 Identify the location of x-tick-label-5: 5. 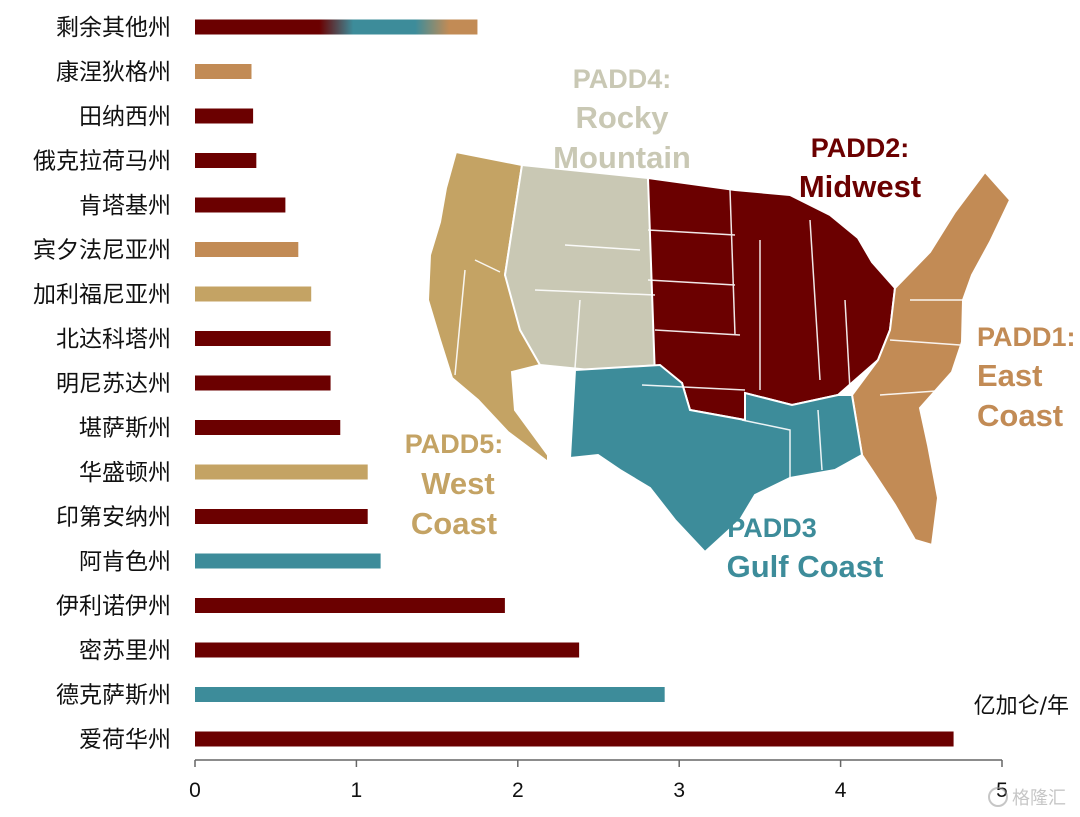
(1002, 790).